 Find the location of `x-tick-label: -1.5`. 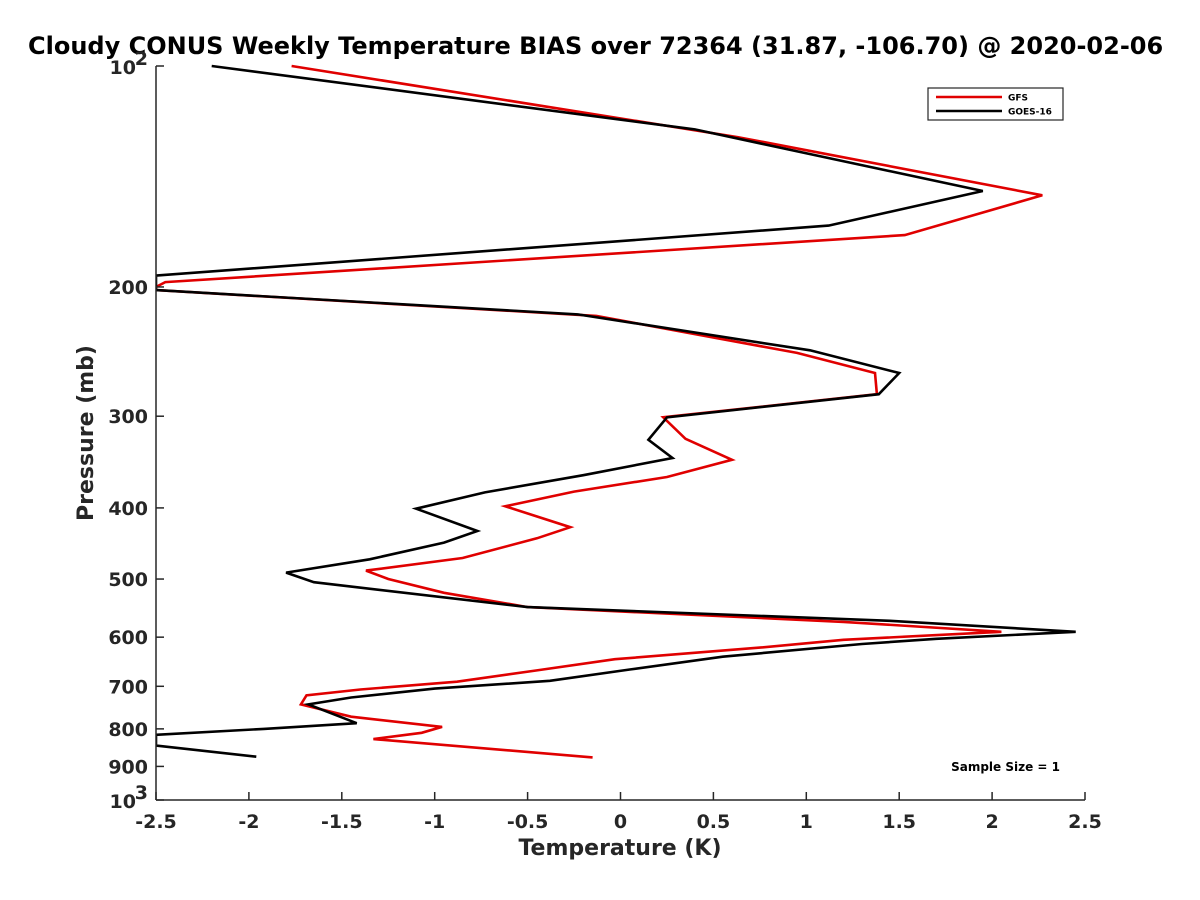

x-tick-label: -1.5 is located at coordinates (342, 822).